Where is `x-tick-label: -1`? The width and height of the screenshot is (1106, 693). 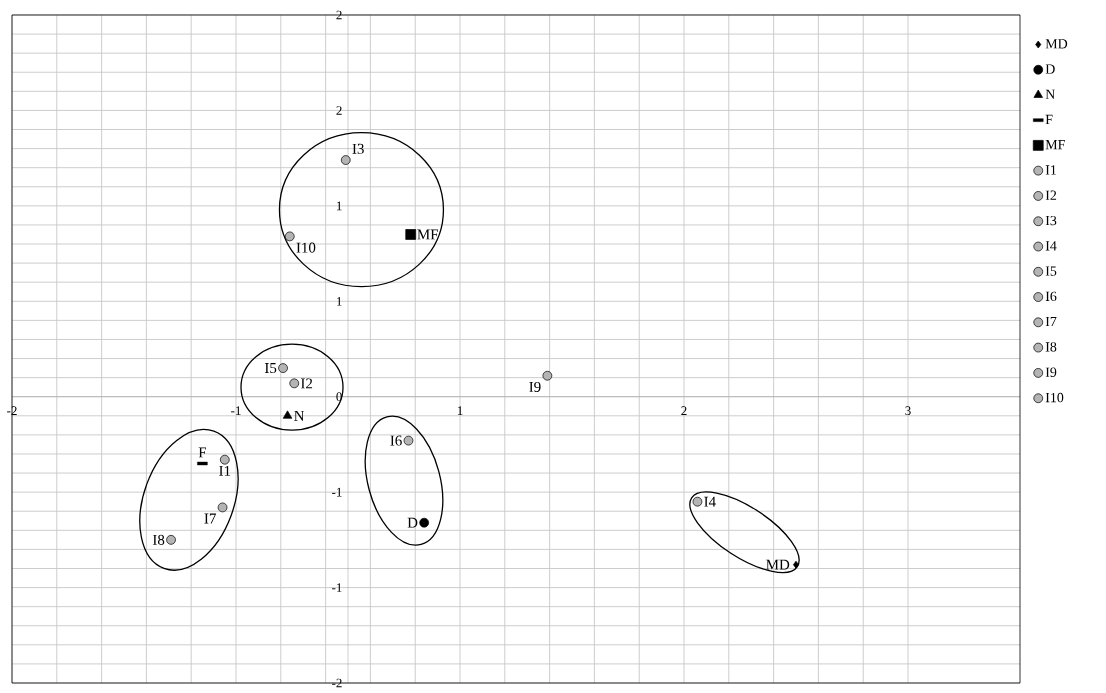 x-tick-label: -1 is located at coordinates (236, 410).